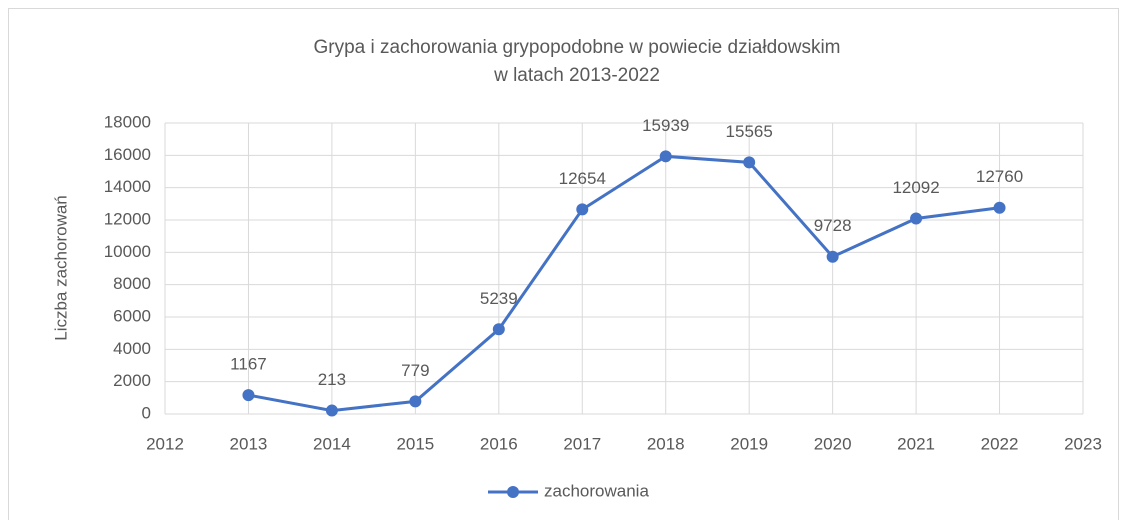  I want to click on chart-title: w latach 2013-2022, so click(576, 75).